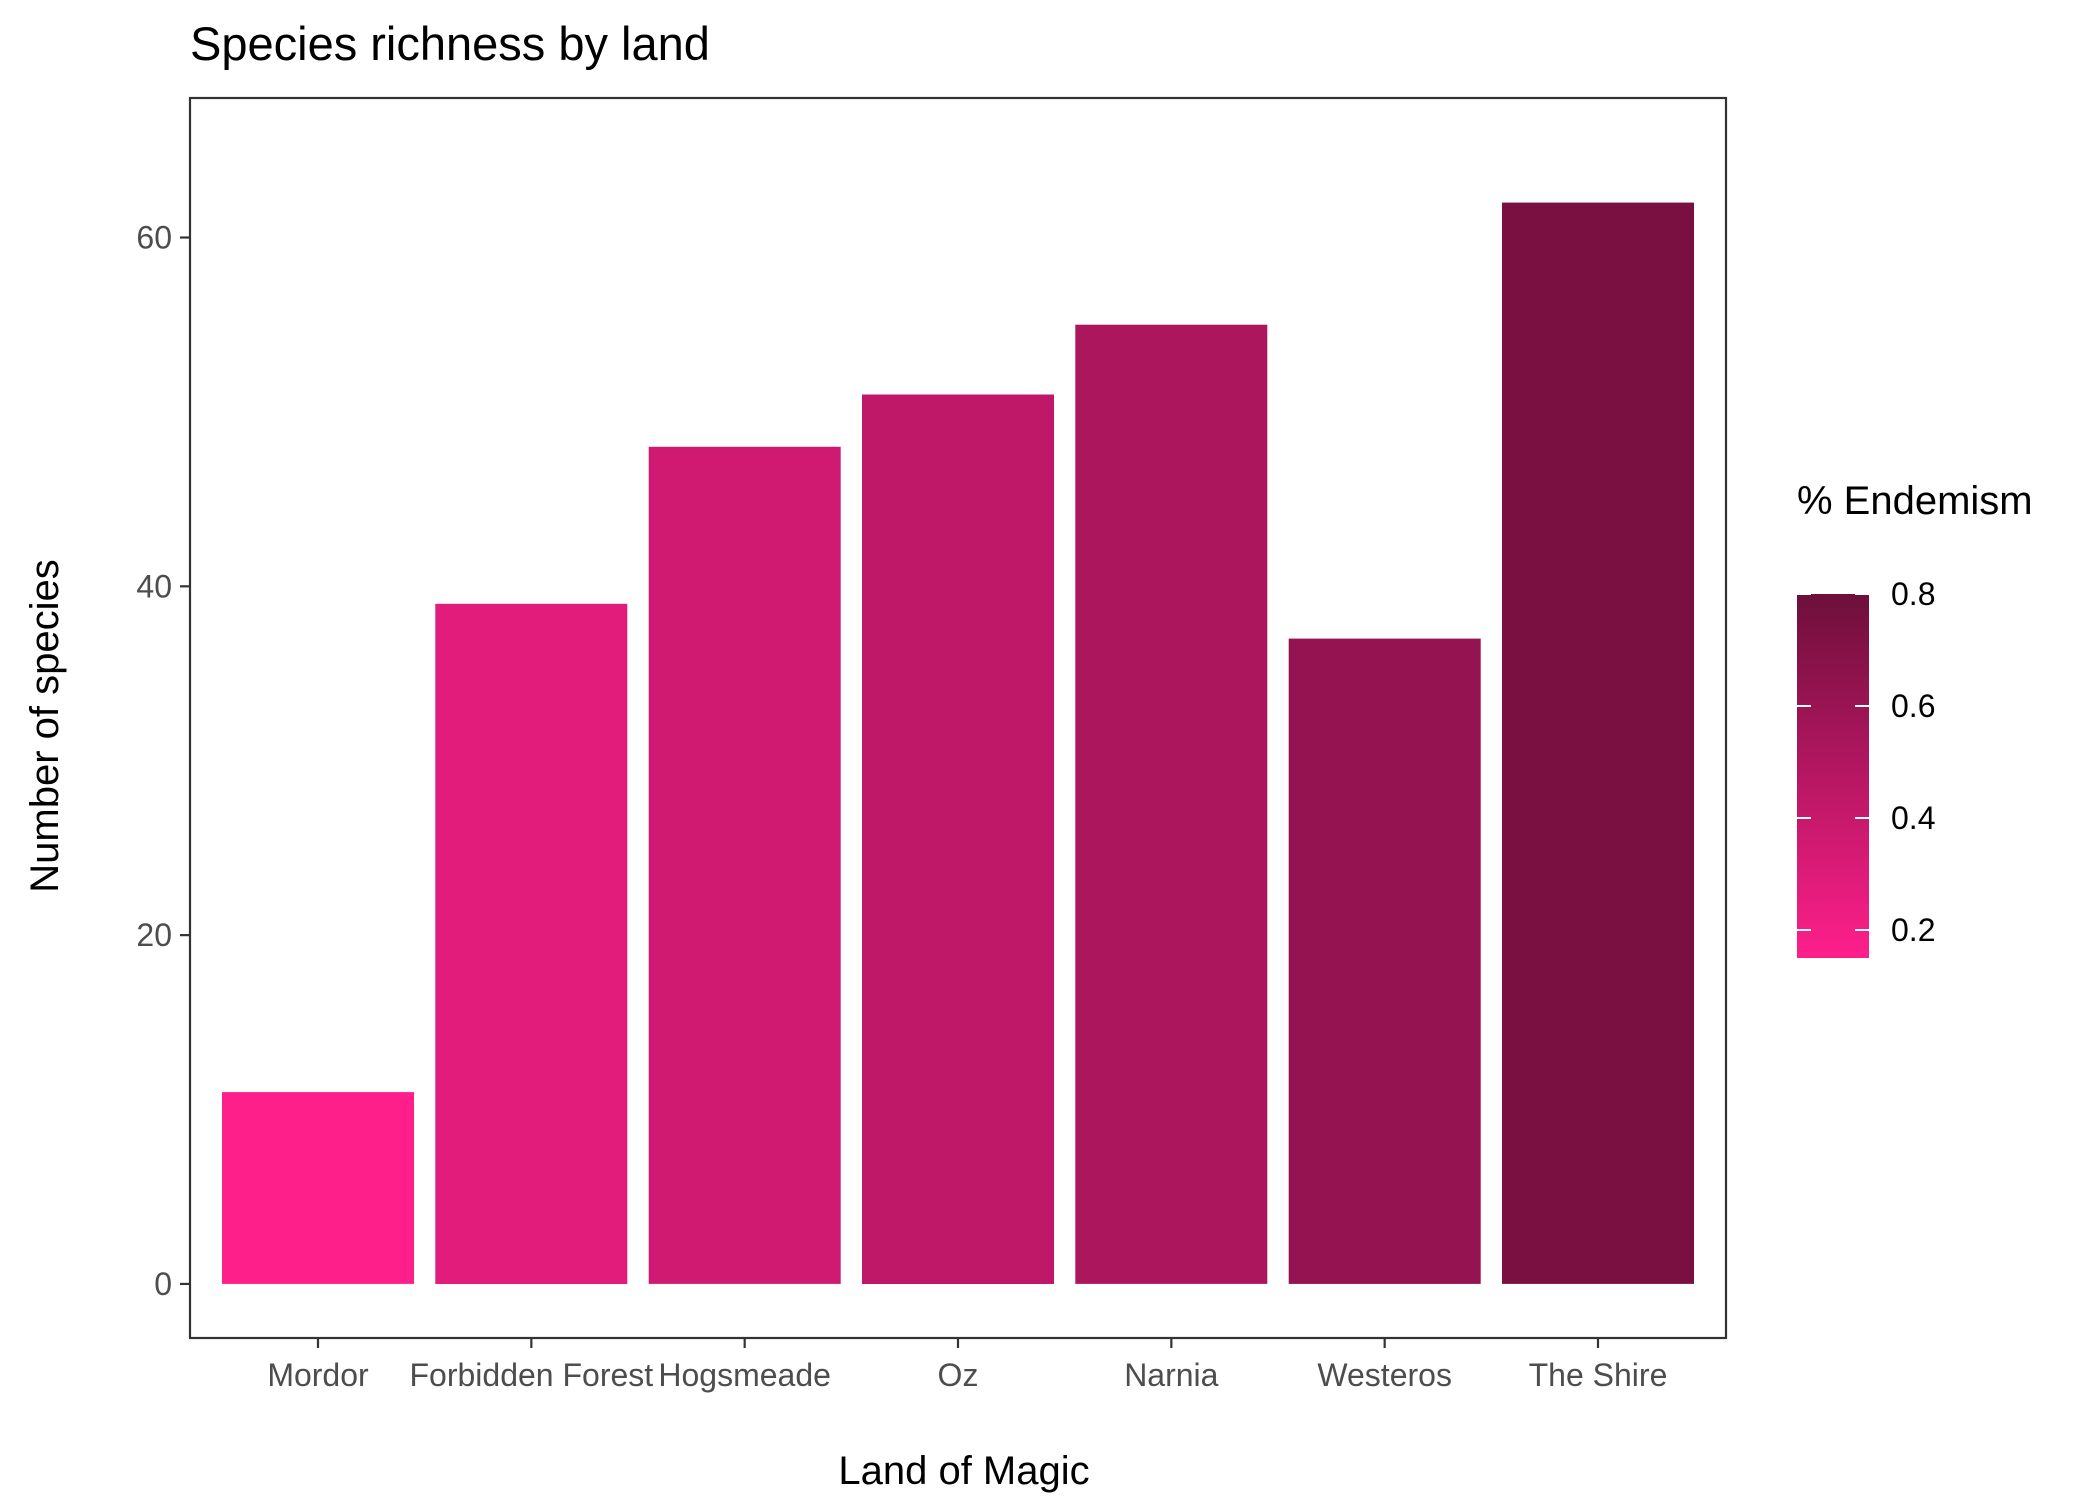  I want to click on y-tick-label-20: 20, so click(154, 935).